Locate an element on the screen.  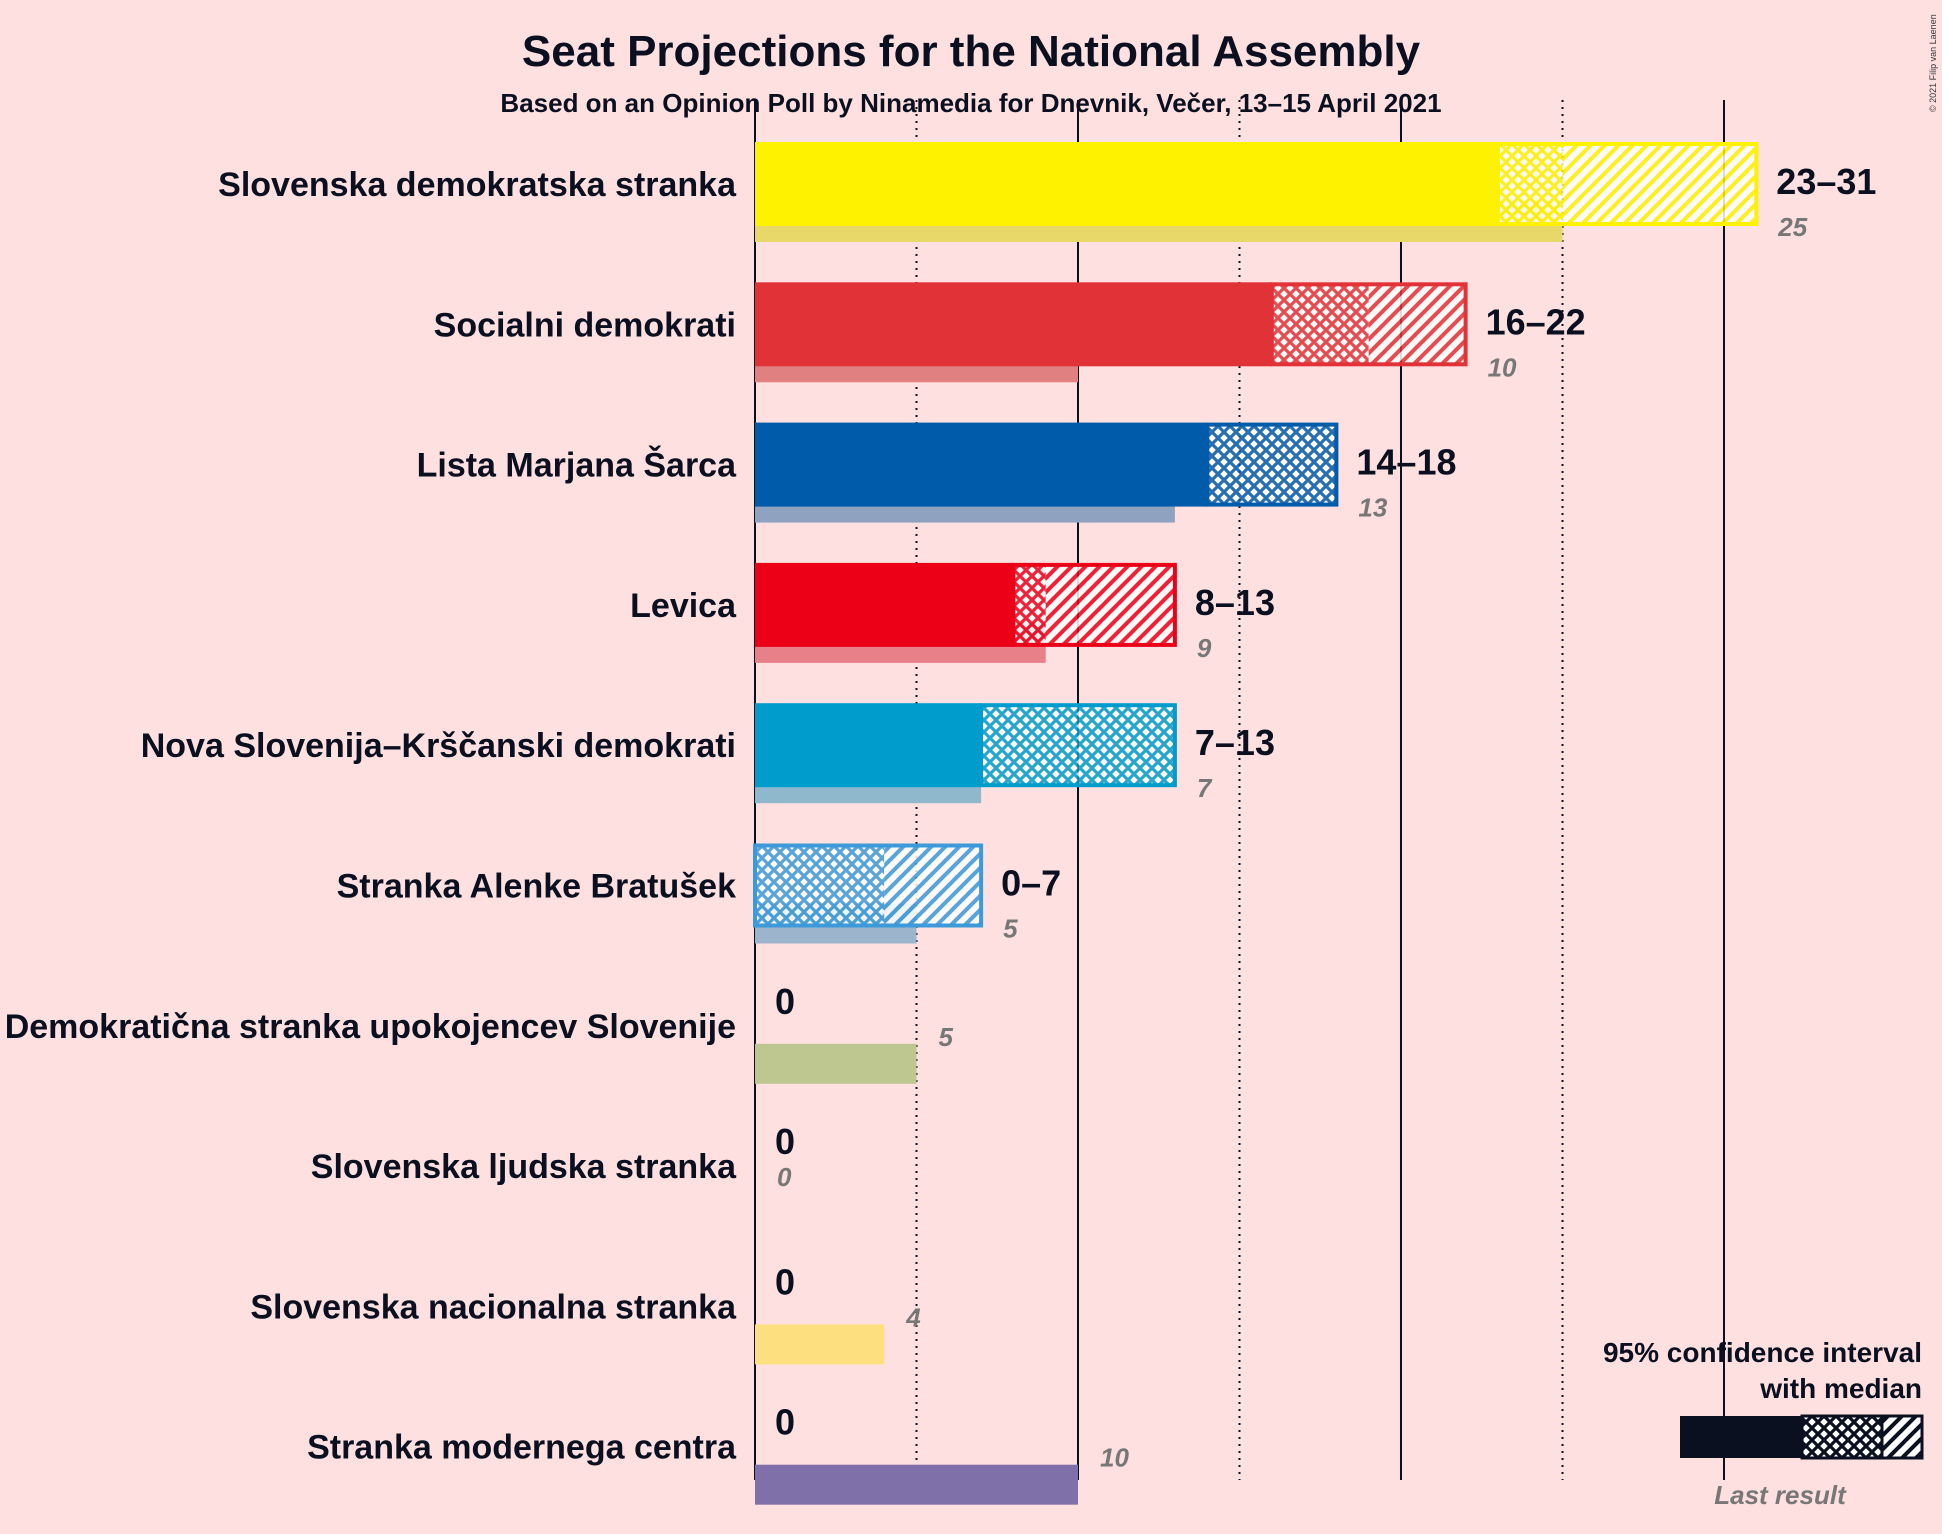
legend-diagonal-swatch is located at coordinates (1902, 1437).